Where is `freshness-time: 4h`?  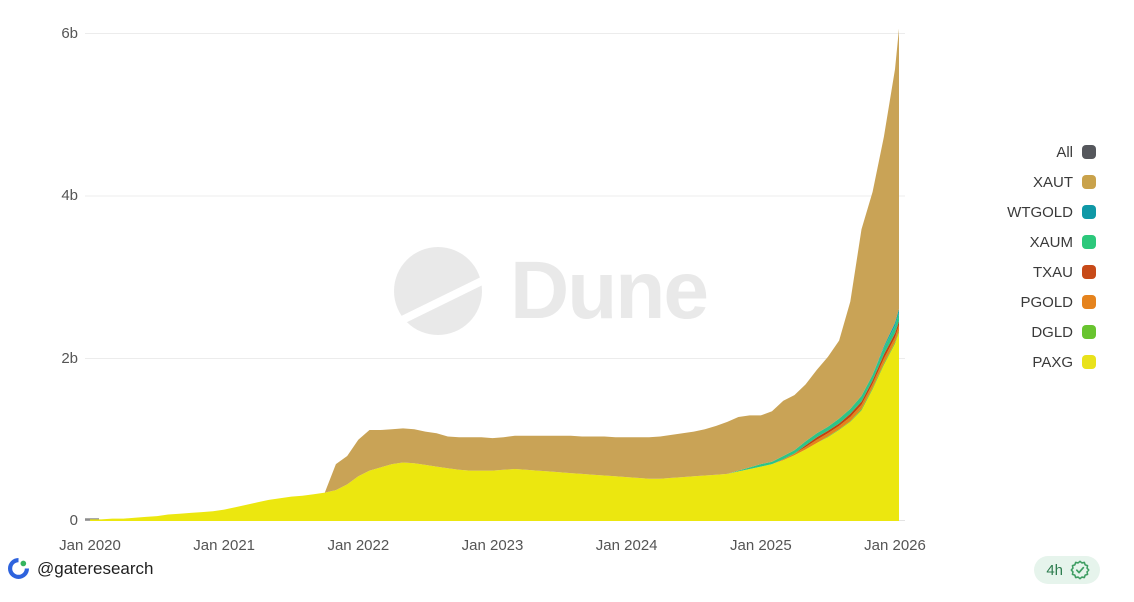
freshness-time: 4h is located at coordinates (1054, 570).